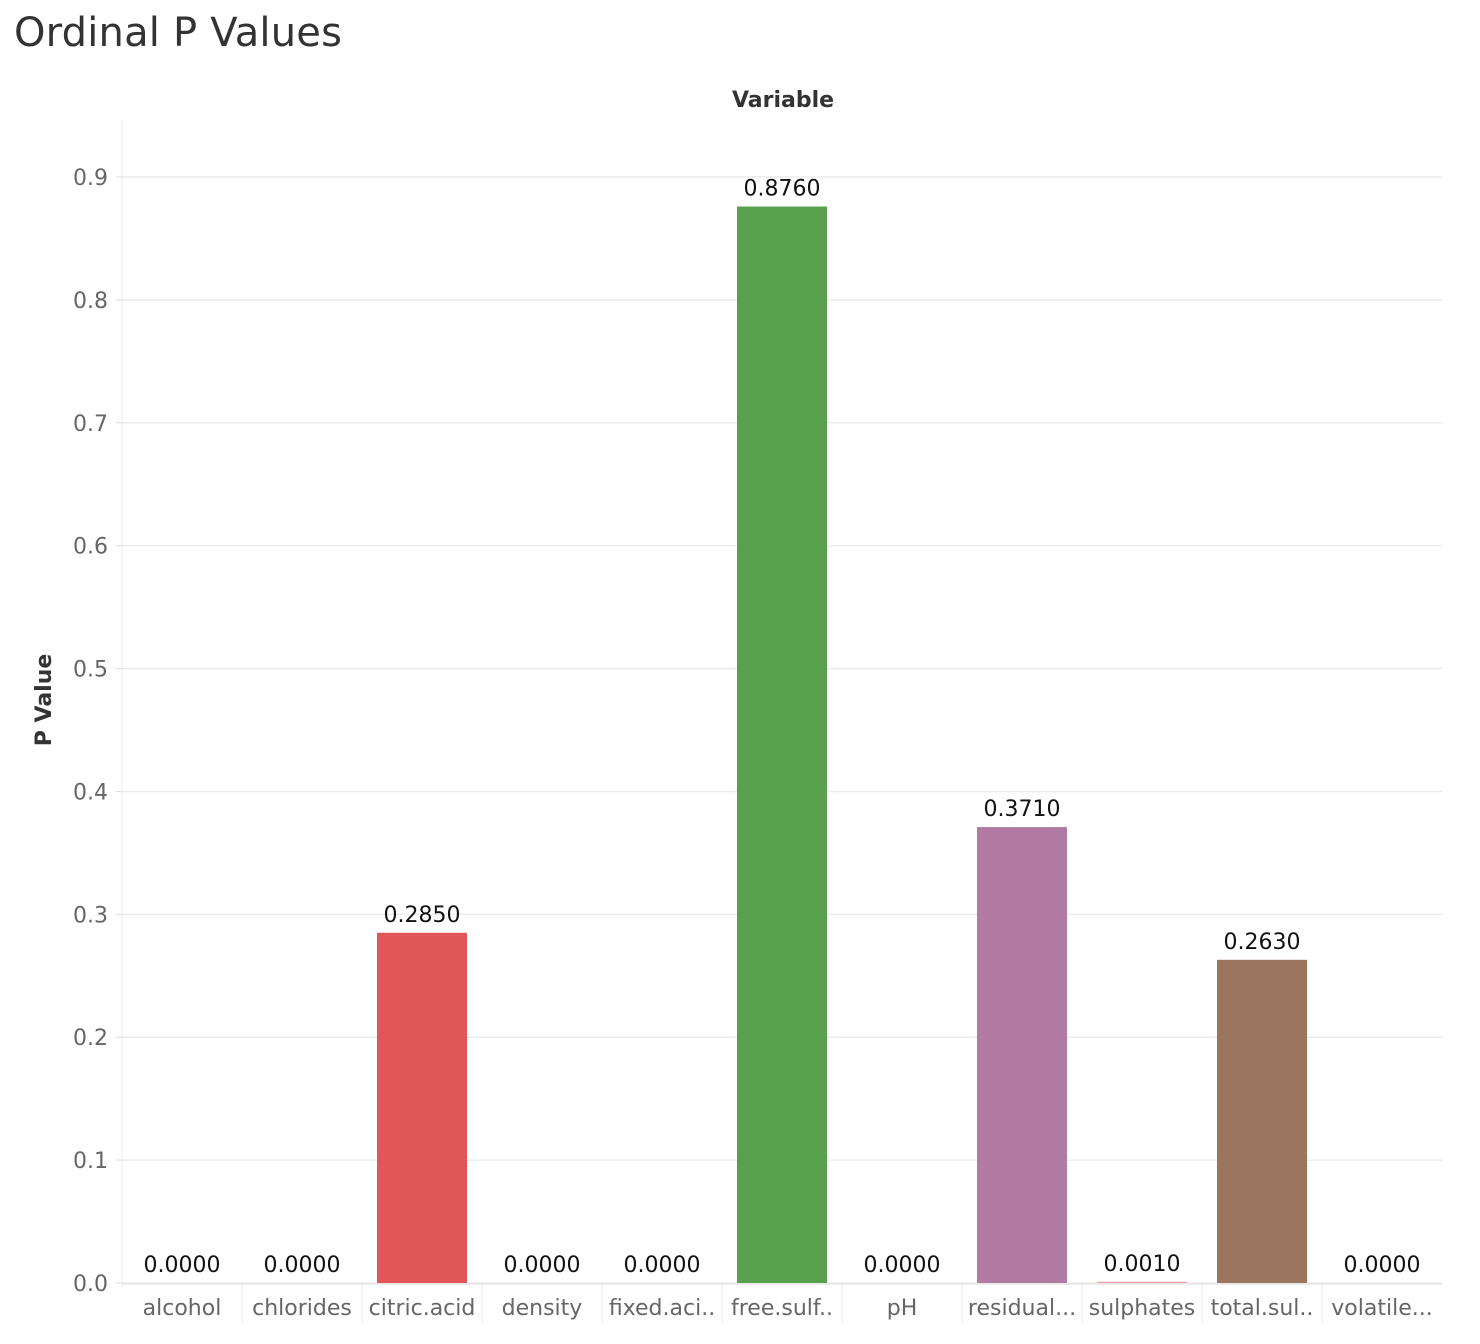  Describe the element at coordinates (97, 731) in the screenshot. I see `y-axis: 0.0 0.1 0.2 0.3 0.4 0.5 0.6 0.7 0.8 0.9` at that location.